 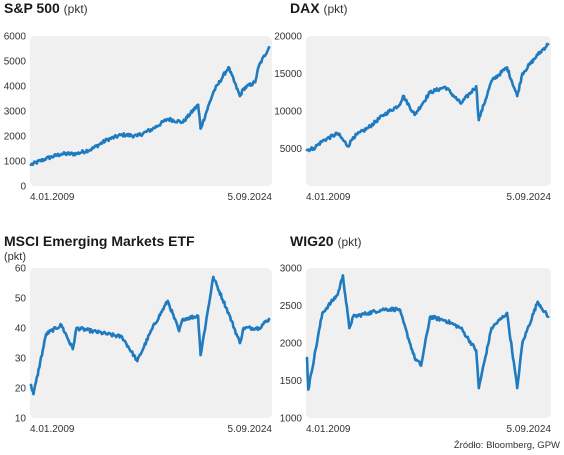 What do you see at coordinates (291, 419) in the screenshot?
I see `y-tick-label: 1000` at bounding box center [291, 419].